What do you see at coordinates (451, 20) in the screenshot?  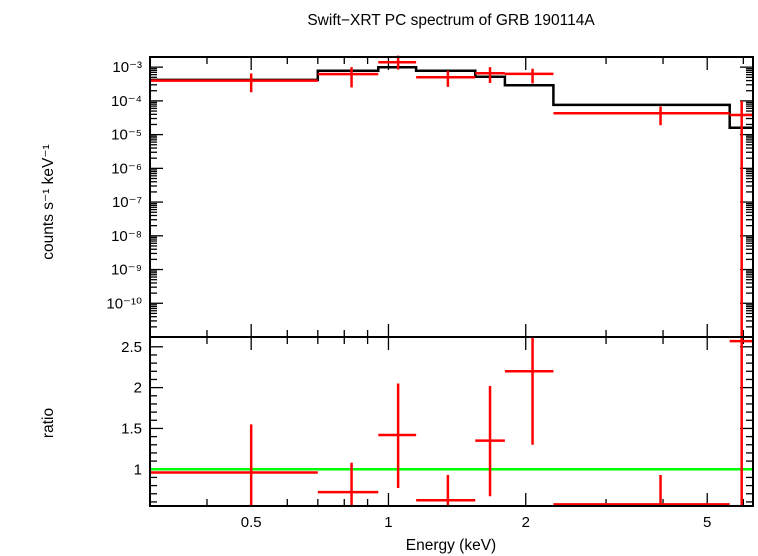 I see `chart-title: Swift−XRT PC spectrum of GRB 190114A` at bounding box center [451, 20].